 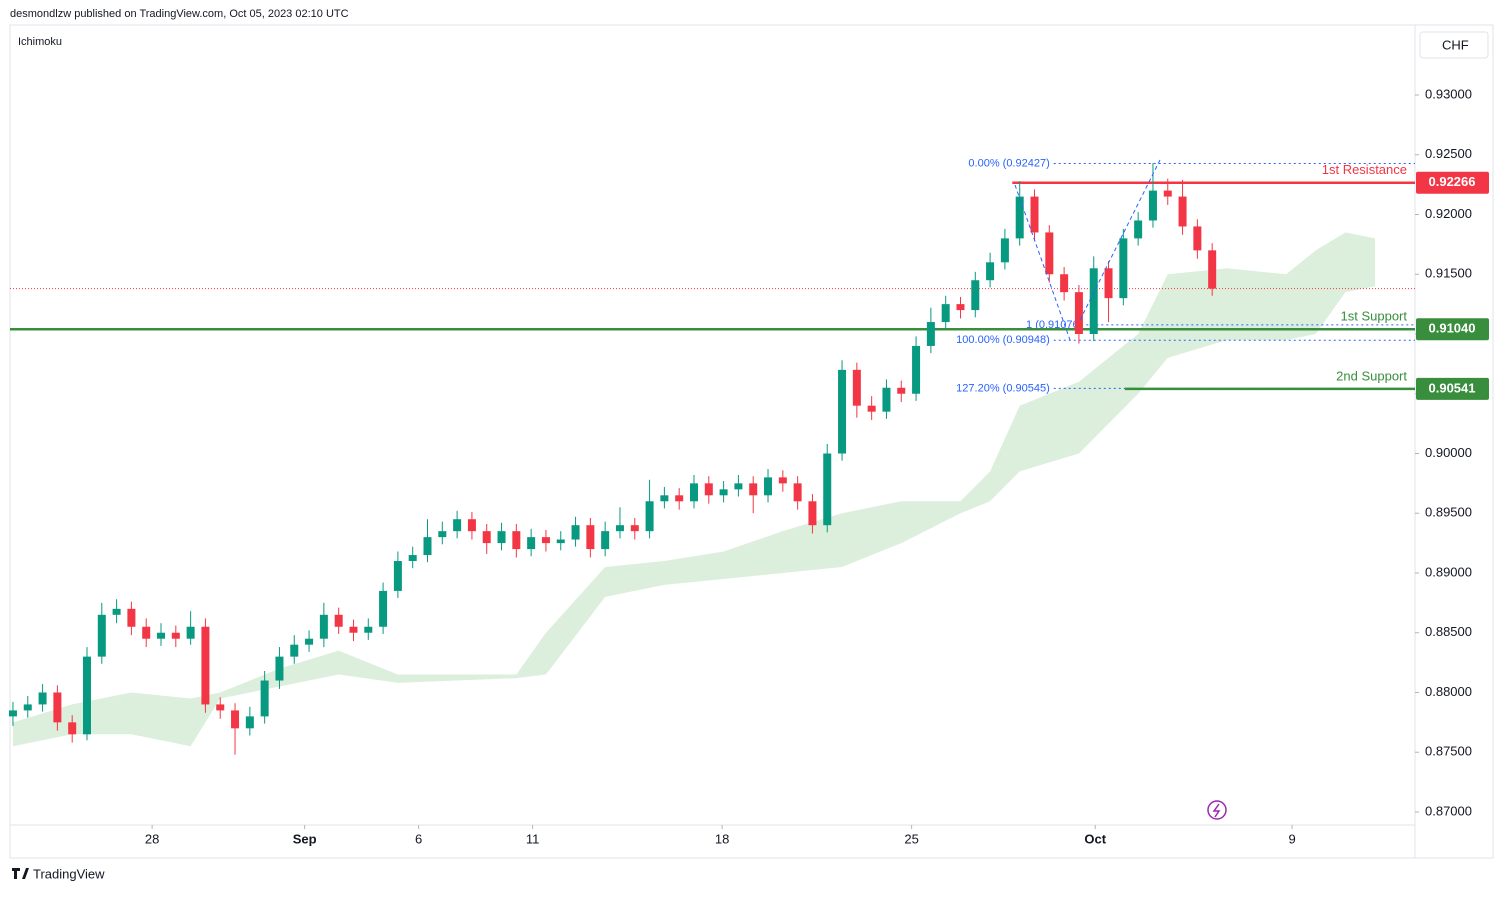 I want to click on price-tag-label: 0.91040, so click(x=1452, y=328).